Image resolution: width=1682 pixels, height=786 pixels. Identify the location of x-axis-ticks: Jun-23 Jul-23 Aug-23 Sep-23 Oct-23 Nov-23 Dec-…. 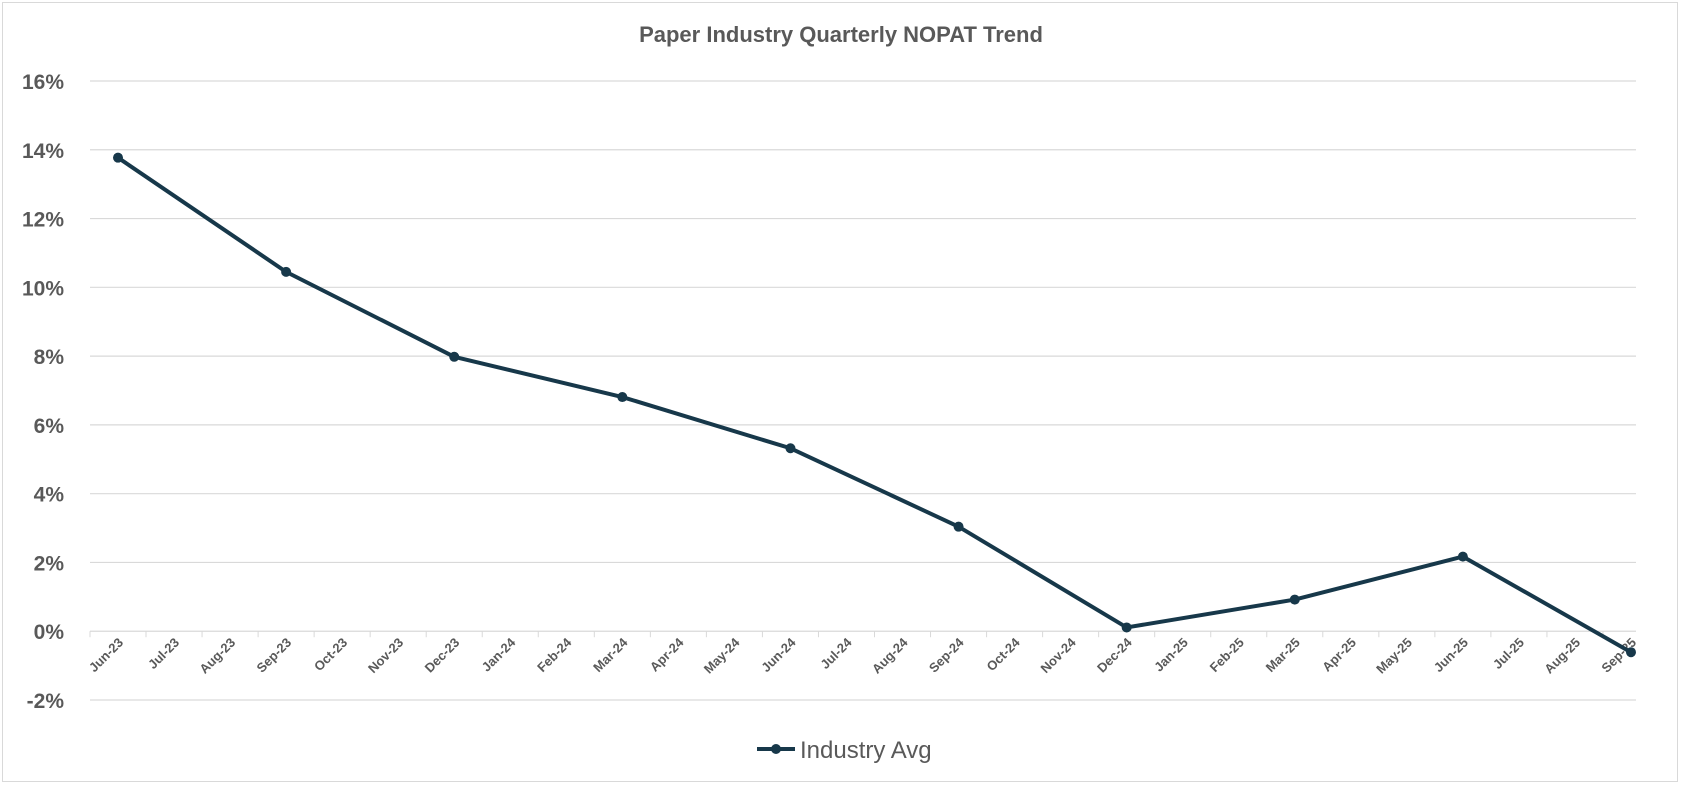
(862, 654).